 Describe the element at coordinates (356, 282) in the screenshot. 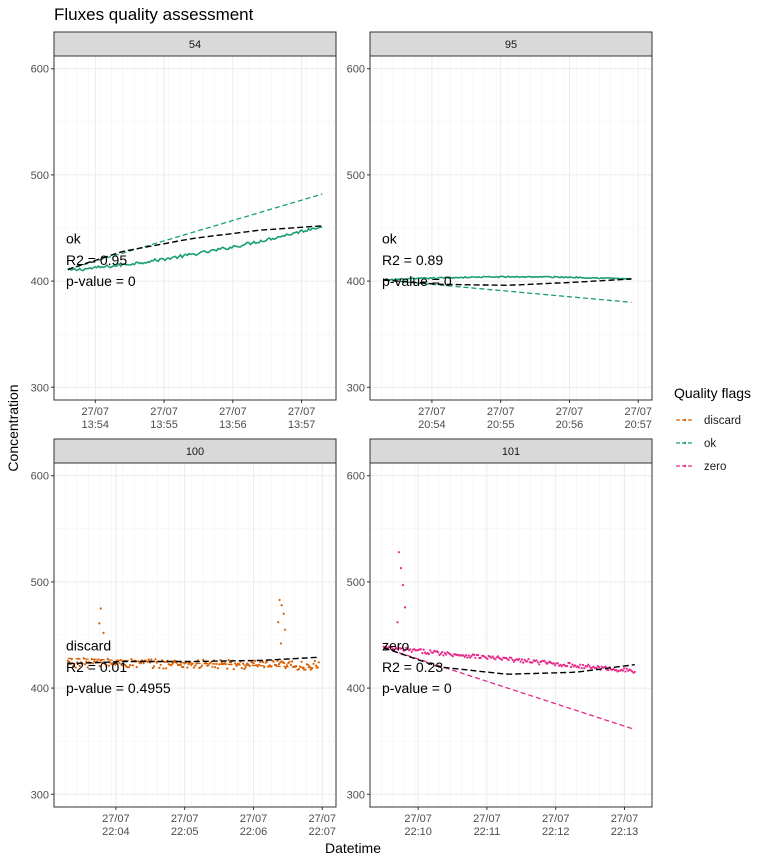

I see `y-tick-label: 400` at that location.